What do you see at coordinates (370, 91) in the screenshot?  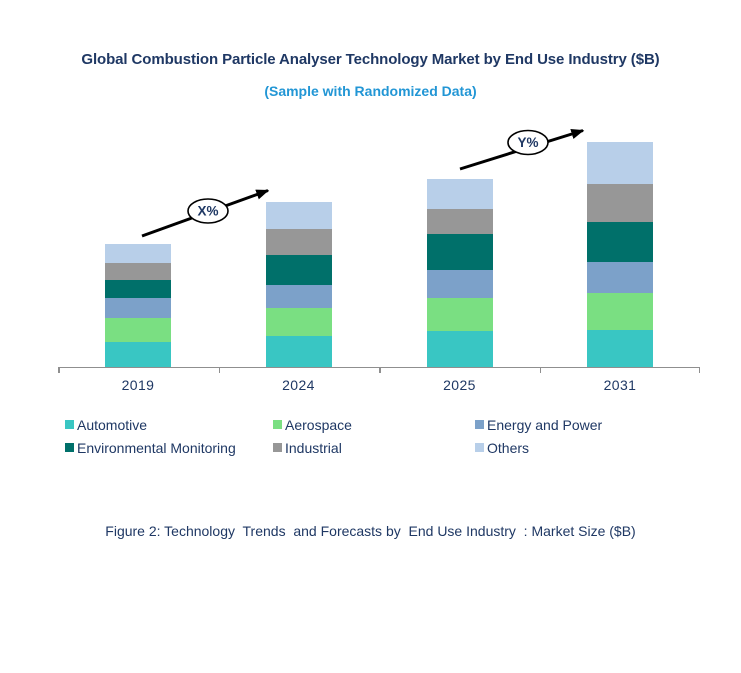 I see `chart-subtitle: (Sample with Randomized Data)` at bounding box center [370, 91].